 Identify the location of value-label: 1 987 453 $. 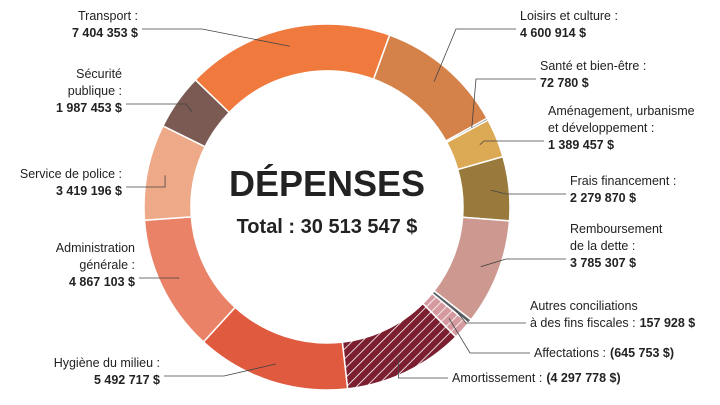
(89, 108).